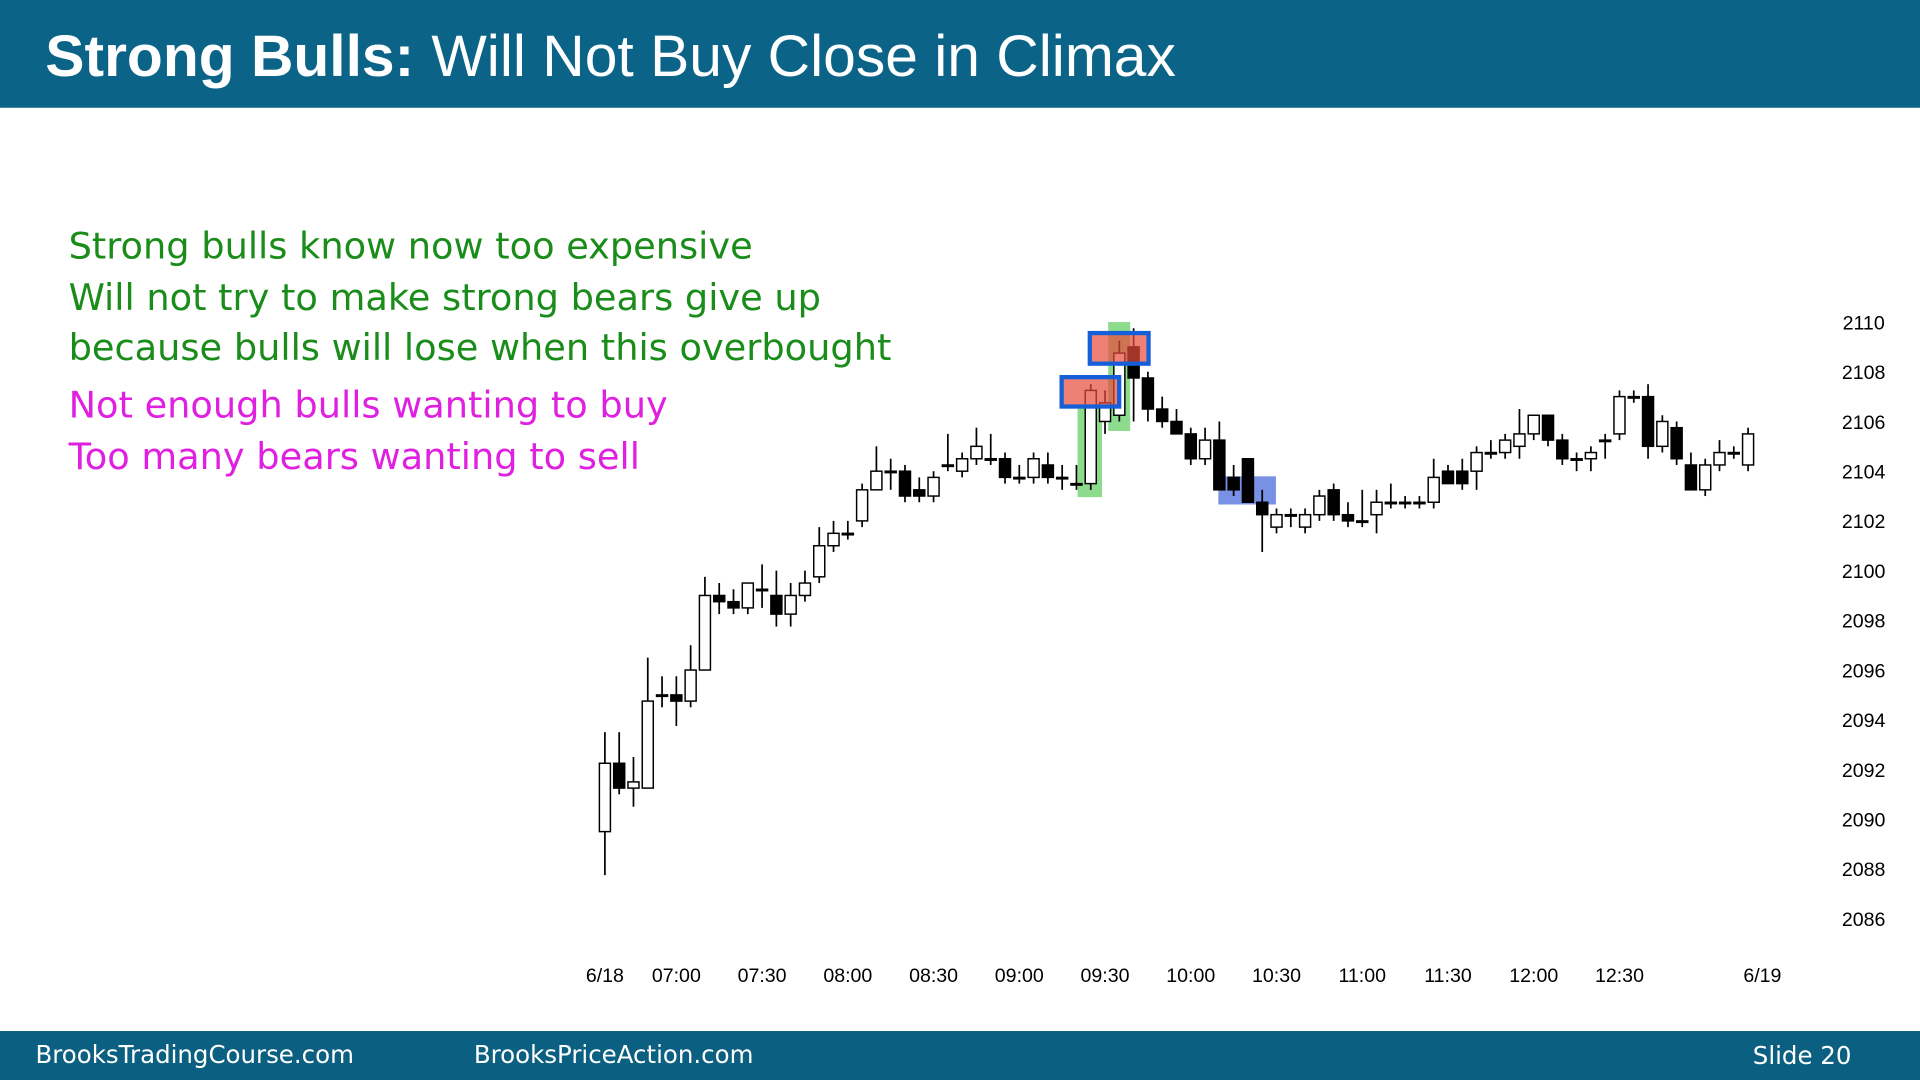 The width and height of the screenshot is (1920, 1080). Describe the element at coordinates (1864, 323) in the screenshot. I see `y-tick-label: 2110` at that location.